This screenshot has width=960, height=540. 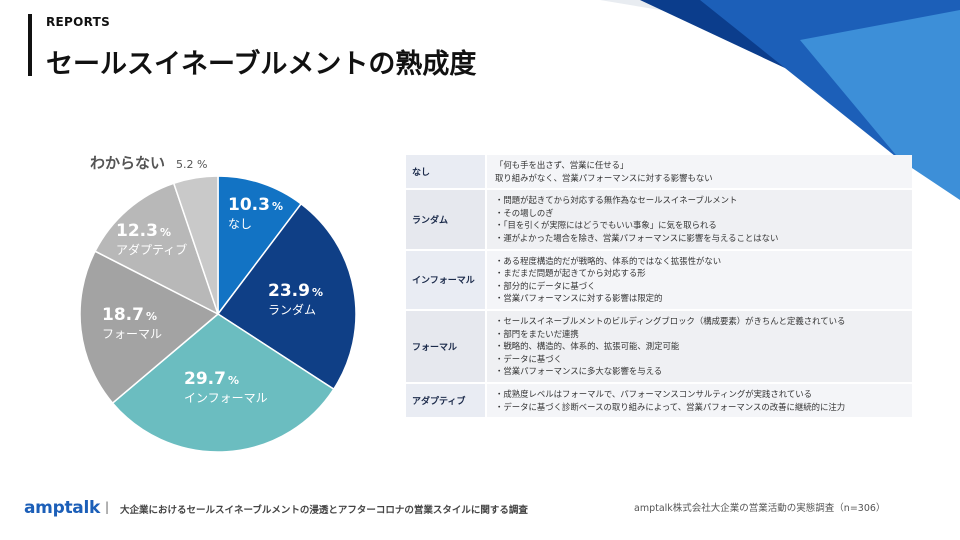 I want to click on pie-label-name: なし, so click(x=240, y=224).